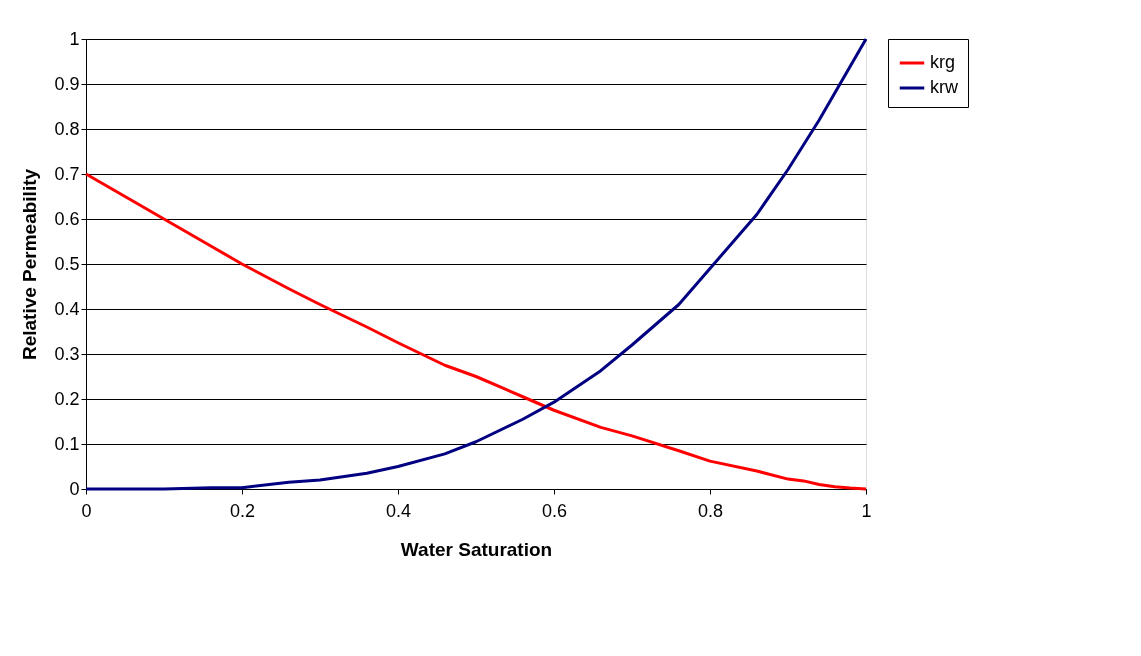  What do you see at coordinates (67, 173) in the screenshot?
I see `y-tick-label: 0.7` at bounding box center [67, 173].